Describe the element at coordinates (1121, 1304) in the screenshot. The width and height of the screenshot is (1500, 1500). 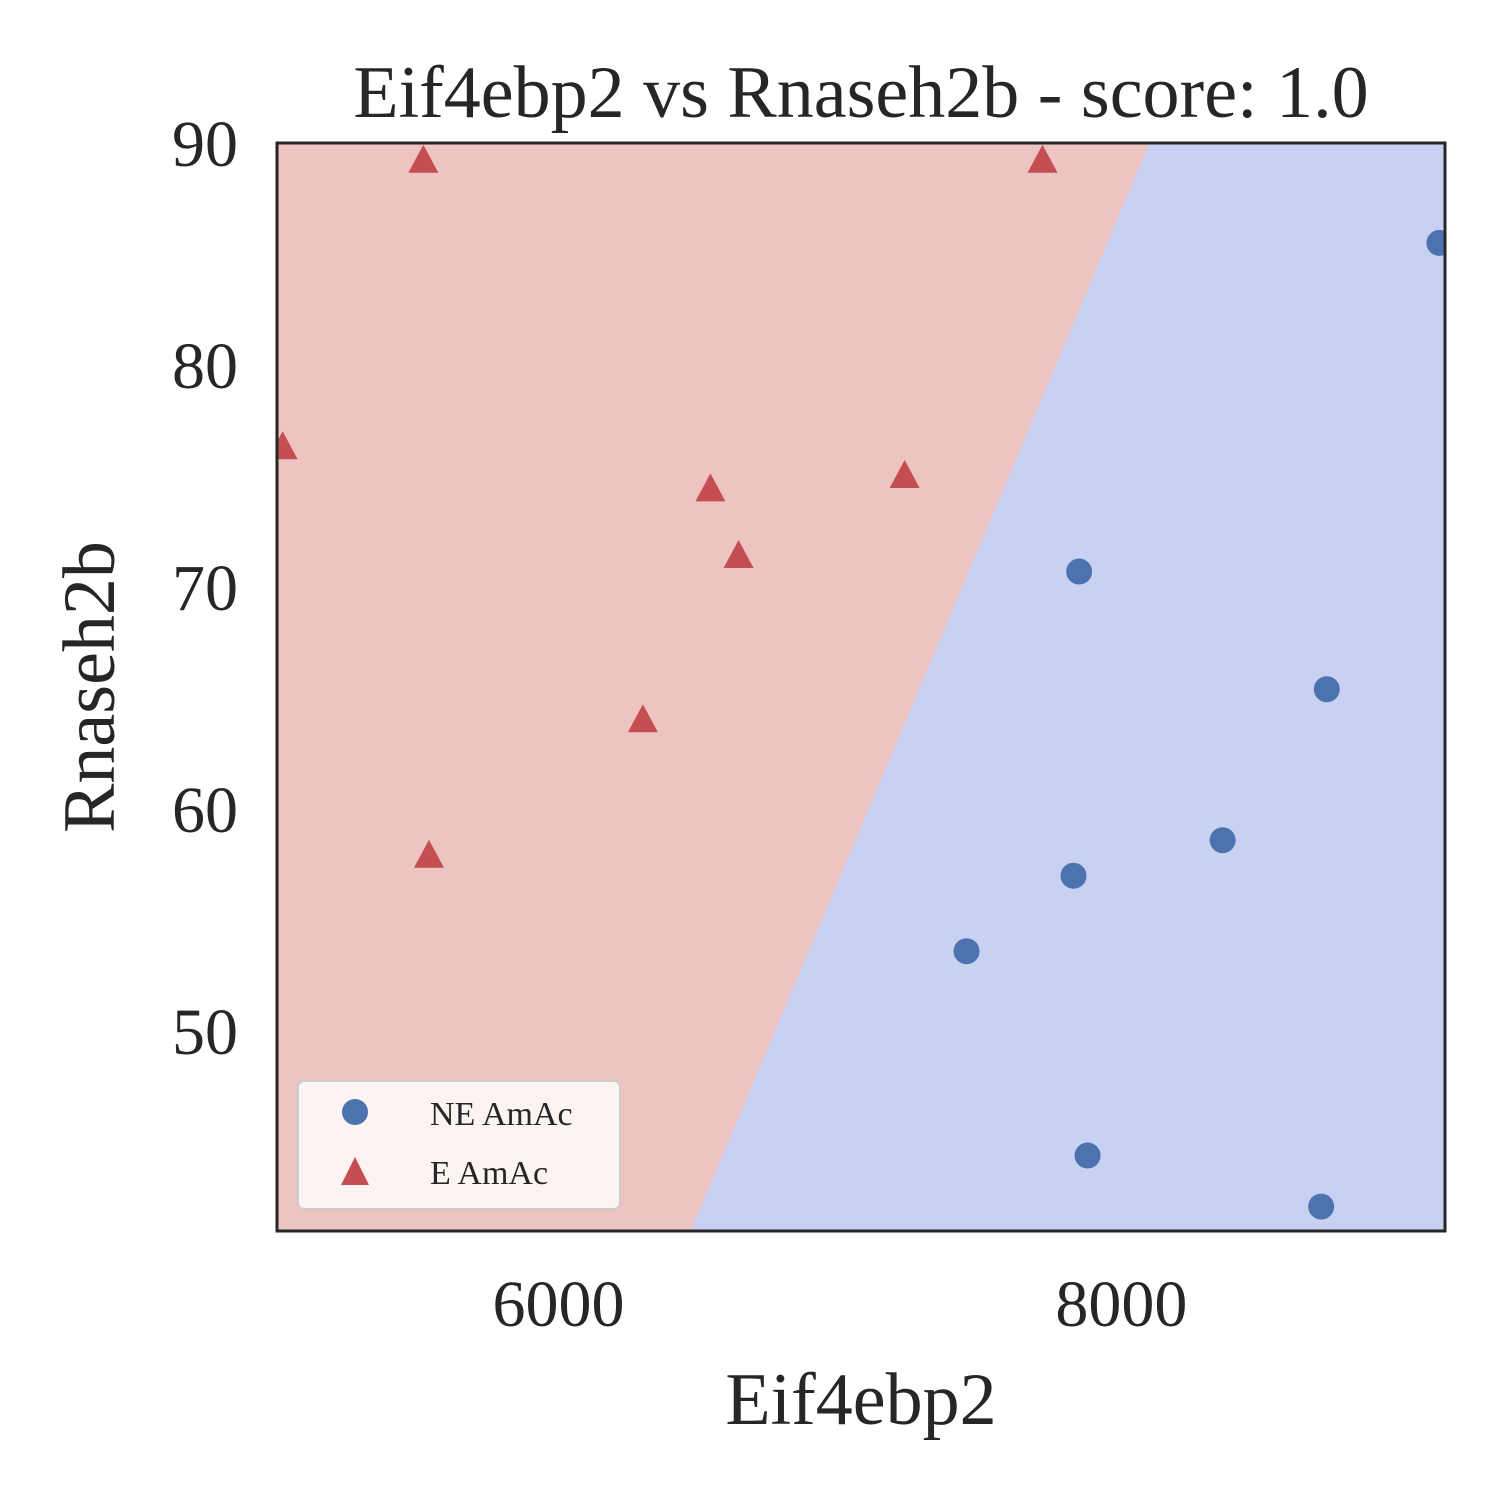
I see `x-tick-label: 8000` at that location.